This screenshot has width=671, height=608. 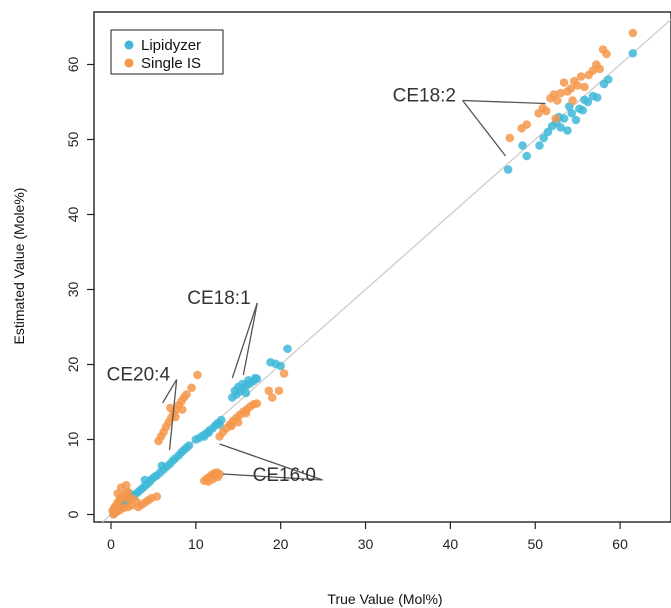 I want to click on y-tick-label-50: 50, so click(x=73, y=140).